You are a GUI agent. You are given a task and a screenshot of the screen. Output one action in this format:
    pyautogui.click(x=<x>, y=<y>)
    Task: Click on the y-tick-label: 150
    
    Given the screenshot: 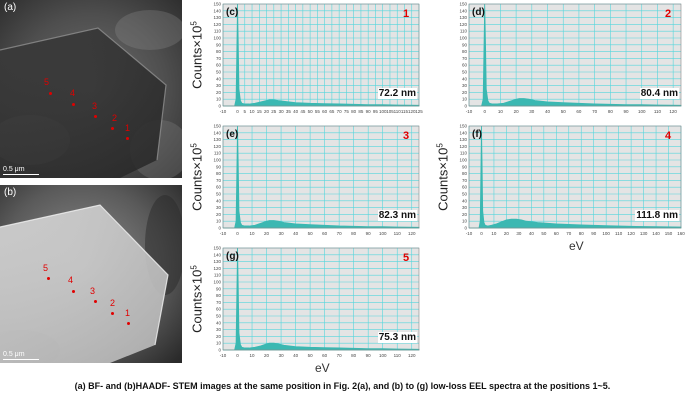 What is the action you would take?
    pyautogui.click(x=217, y=4)
    